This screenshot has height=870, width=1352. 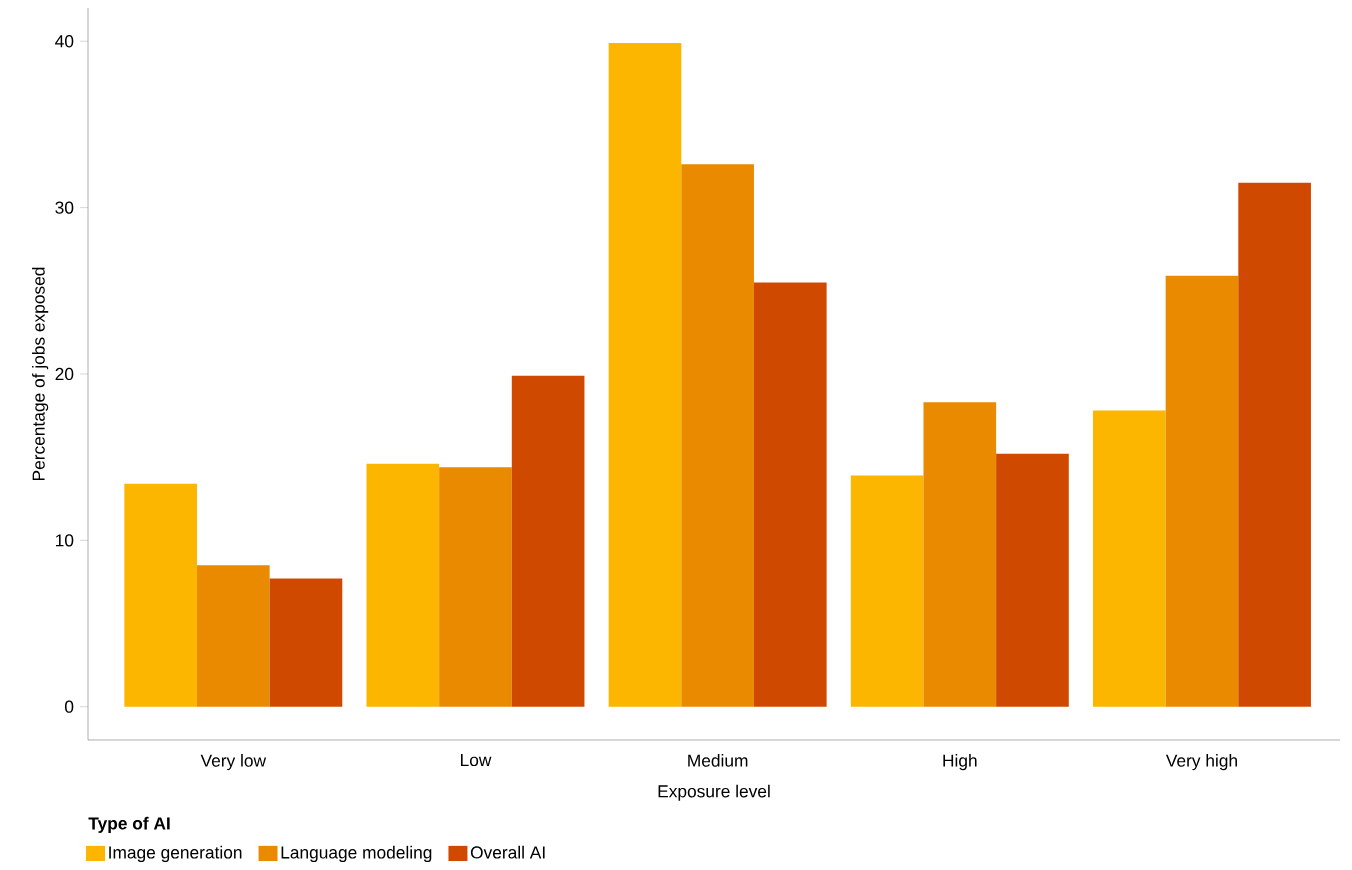 What do you see at coordinates (69, 706) in the screenshot?
I see `y-tick-label: 0` at bounding box center [69, 706].